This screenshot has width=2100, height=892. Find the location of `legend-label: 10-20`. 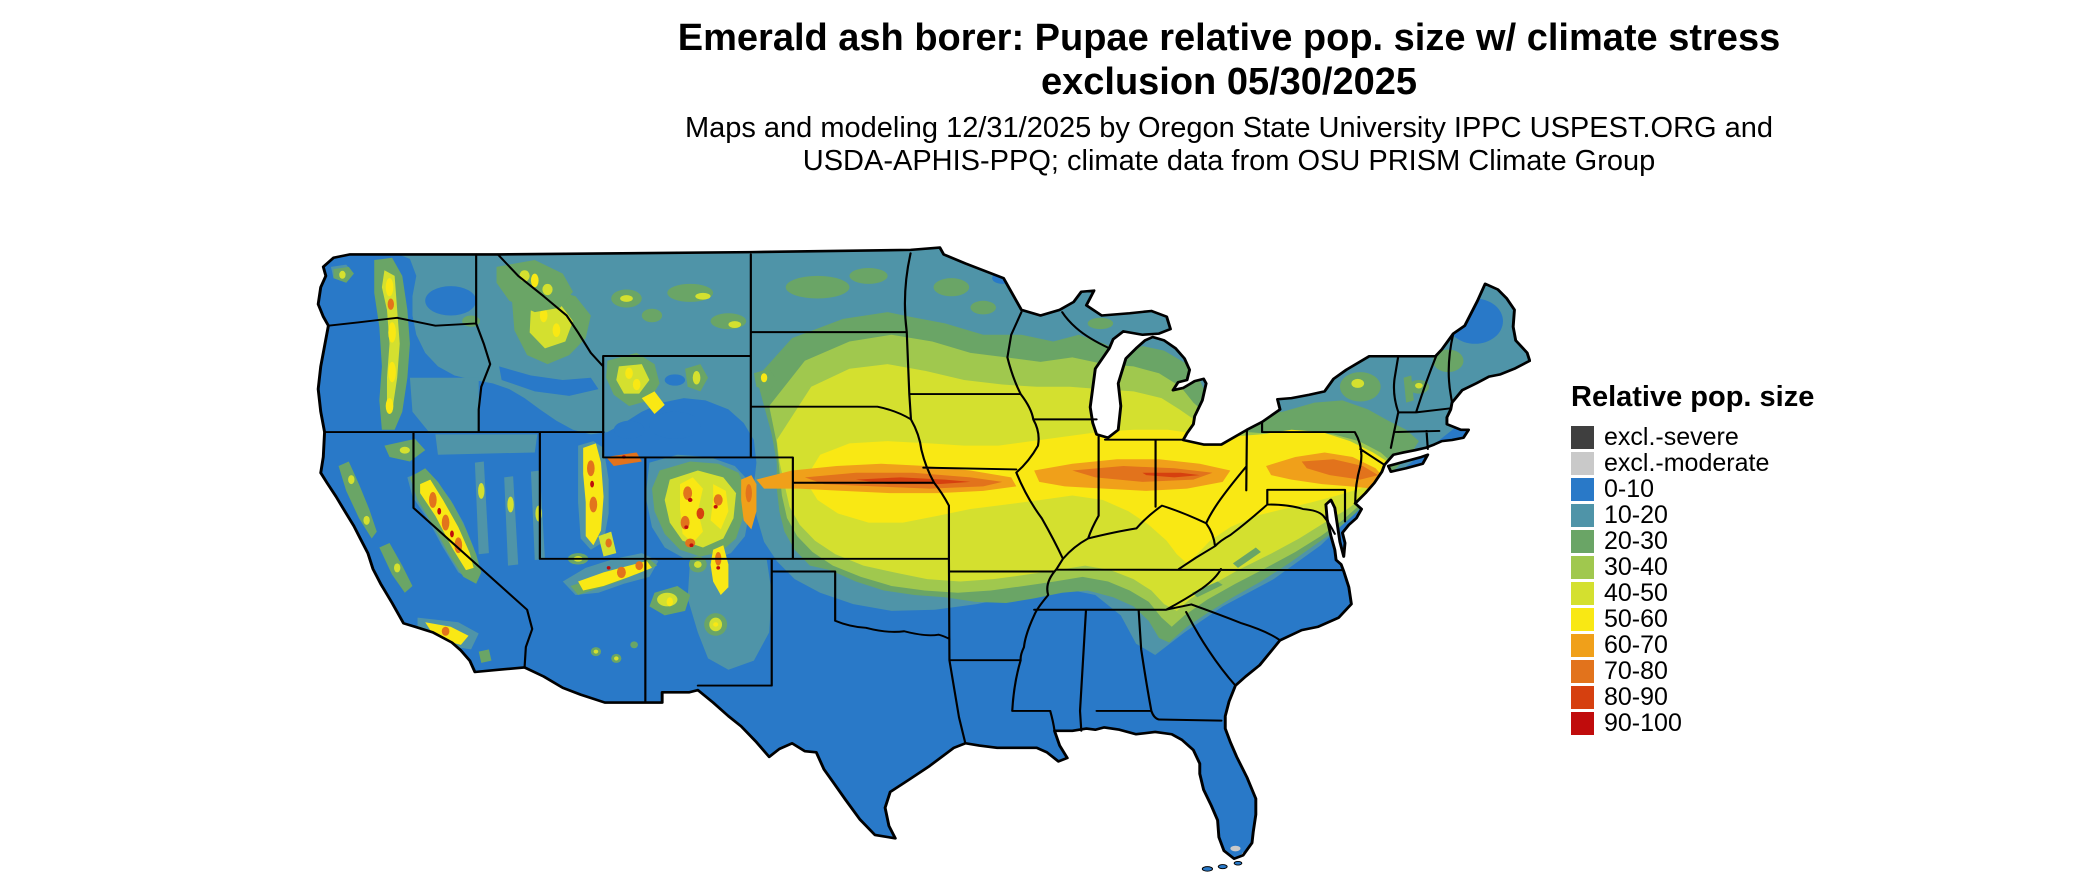

legend-label: 10-20 is located at coordinates (1636, 515).